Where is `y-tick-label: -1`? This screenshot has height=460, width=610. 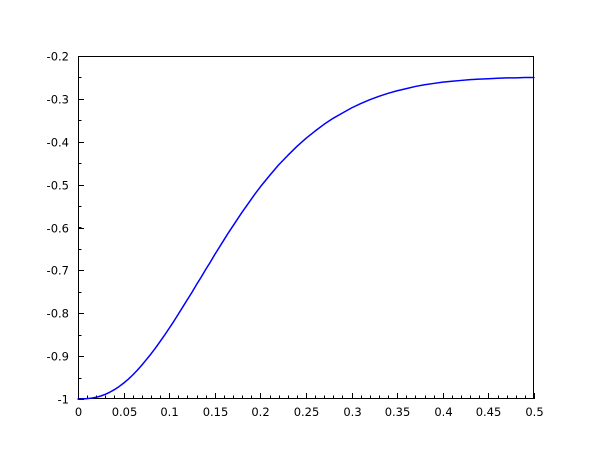 y-tick-label: -1 is located at coordinates (63, 400).